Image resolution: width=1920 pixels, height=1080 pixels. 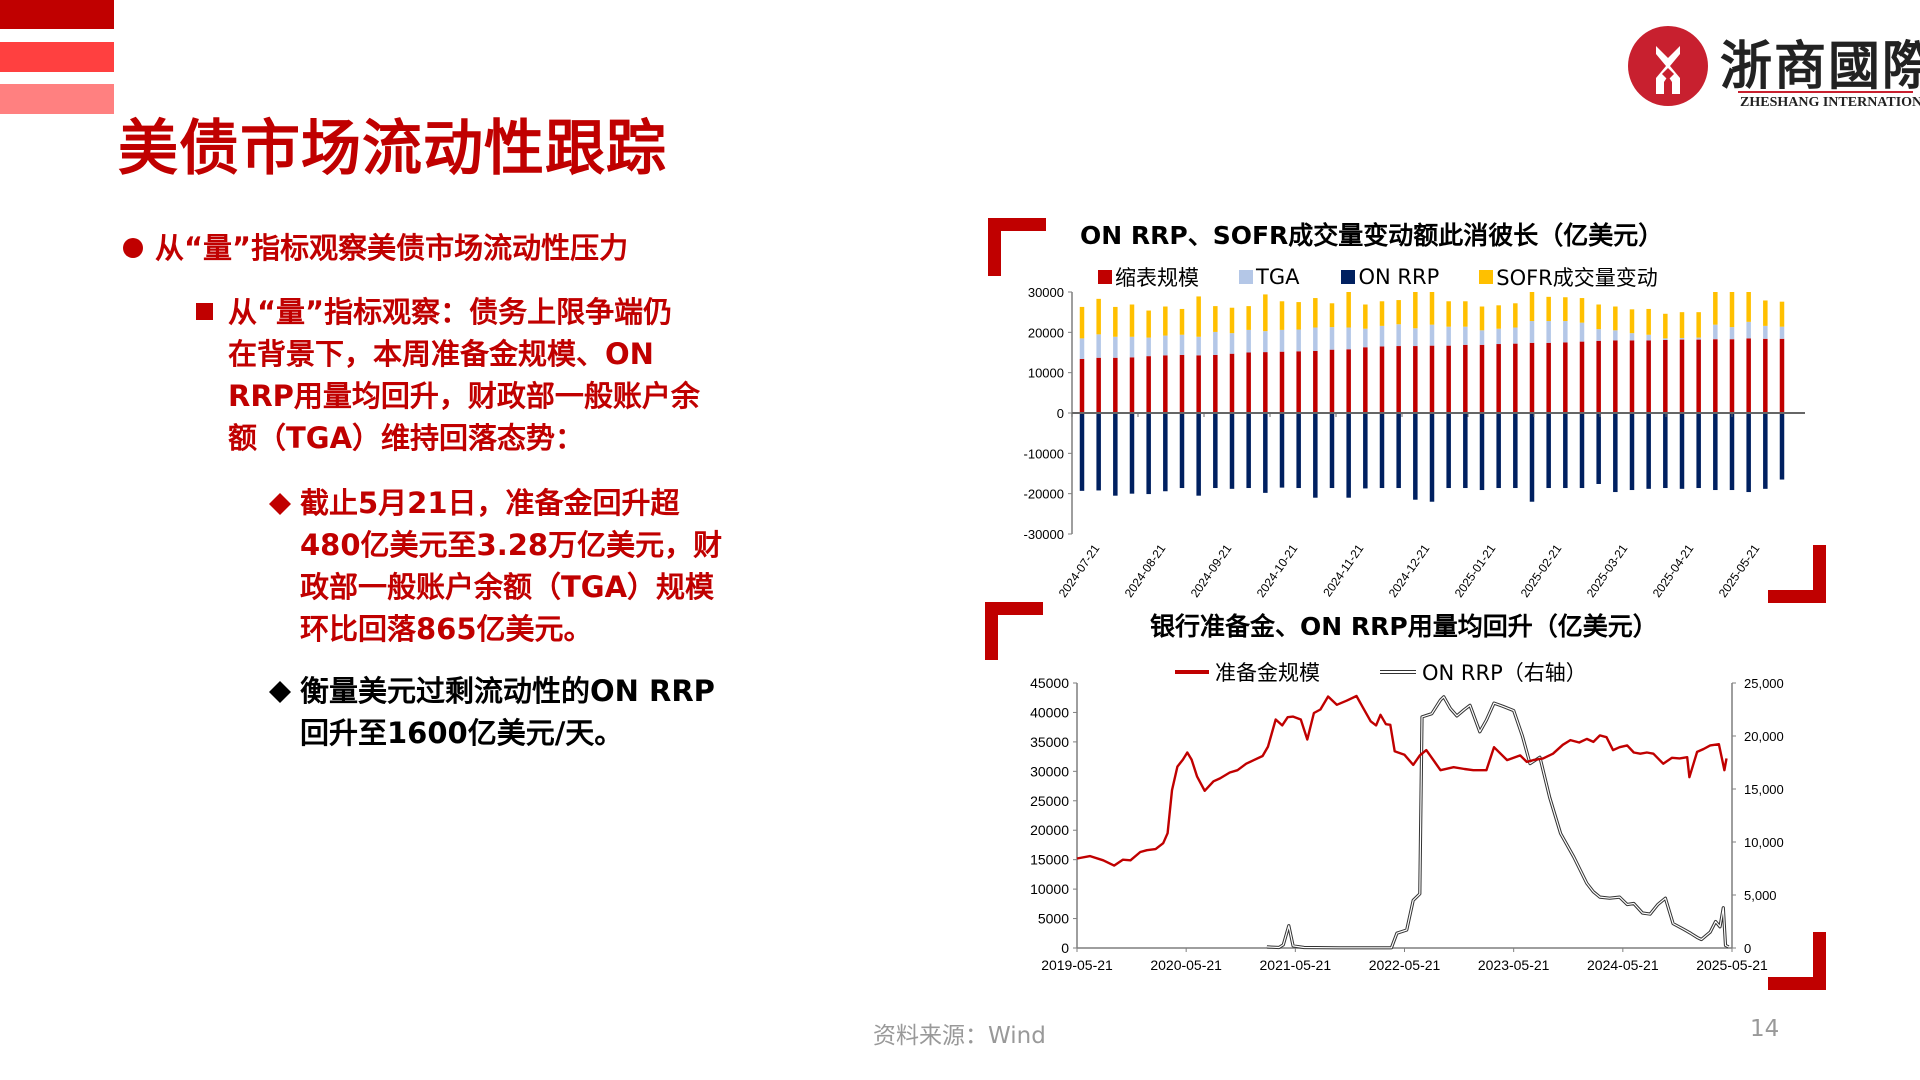 What do you see at coordinates (511, 545) in the screenshot?
I see `diamond1-line: 480亿美元至3.28万亿美元，财` at bounding box center [511, 545].